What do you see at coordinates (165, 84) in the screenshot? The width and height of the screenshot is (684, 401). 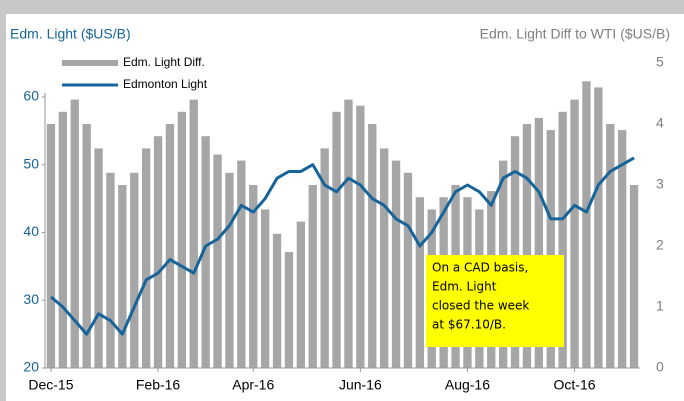 I see `legend-label: Edmonton Light` at bounding box center [165, 84].